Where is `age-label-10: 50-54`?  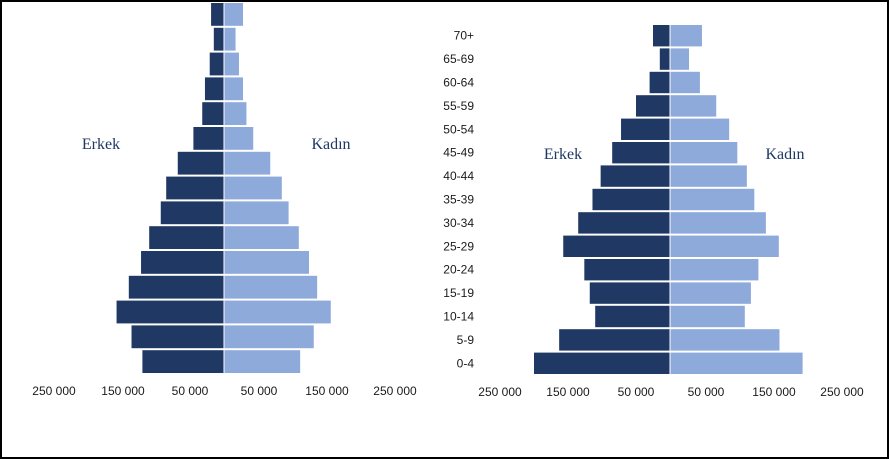 age-label-10: 50-54 is located at coordinates (458, 129).